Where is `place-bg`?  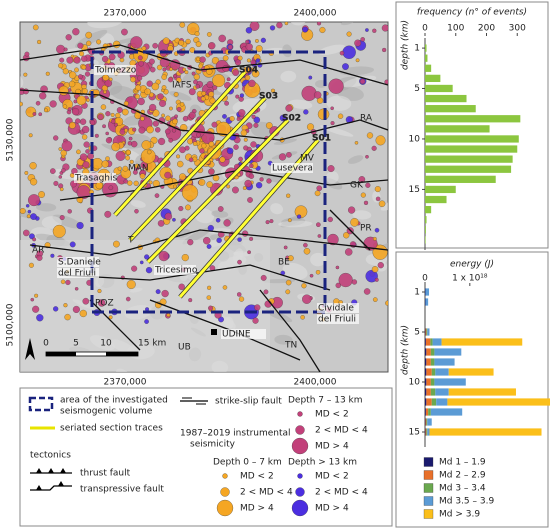
place-bg is located at coordinates (78, 262).